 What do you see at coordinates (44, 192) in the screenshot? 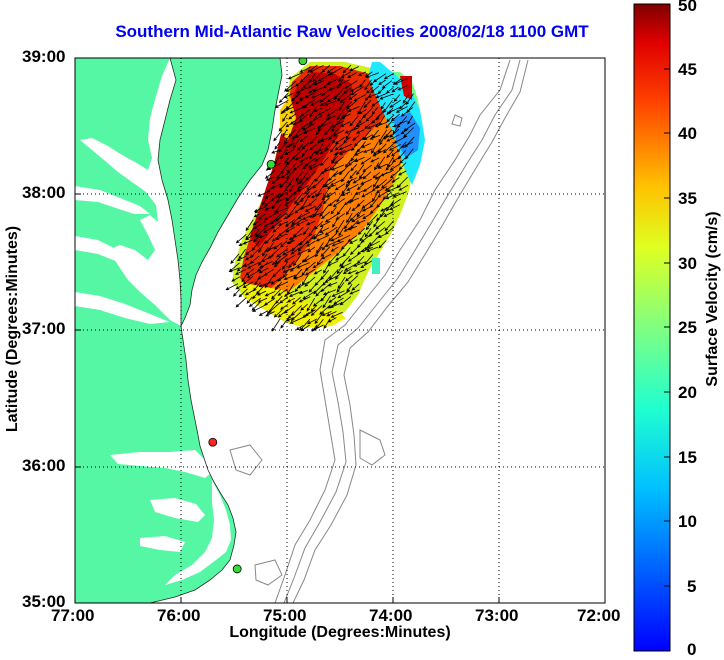
I see `y-tick-label: 38:00` at bounding box center [44, 192].